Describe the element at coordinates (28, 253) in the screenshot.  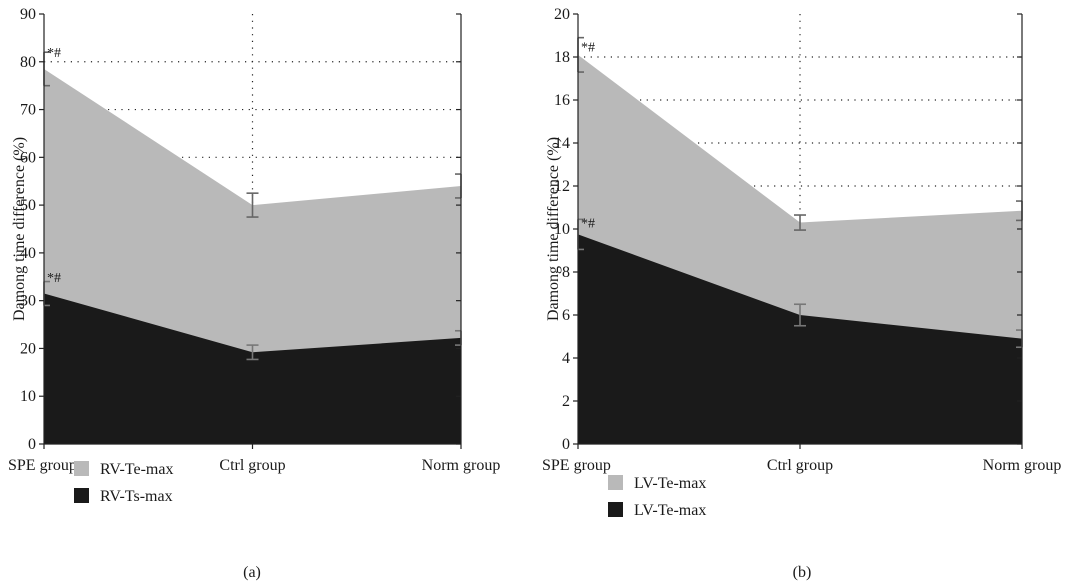
I see `y-tick-label-4: 40` at that location.